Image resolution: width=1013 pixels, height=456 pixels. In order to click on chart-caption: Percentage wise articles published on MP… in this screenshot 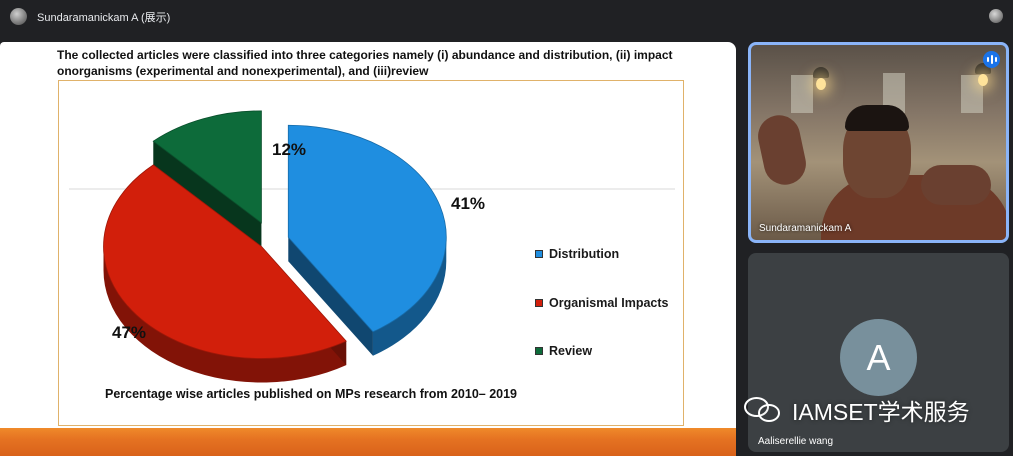, I will do `click(311, 394)`.